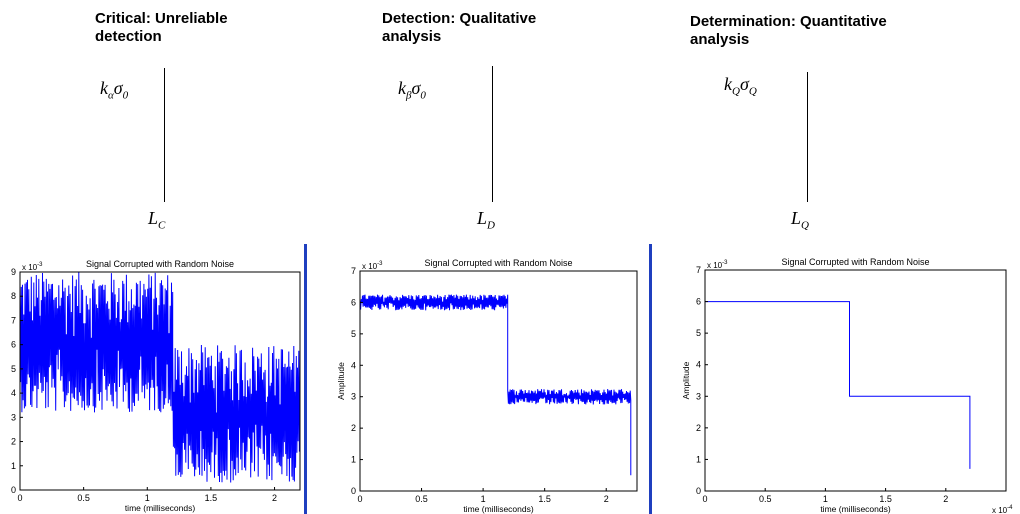 Image resolution: width=1020 pixels, height=514 pixels. What do you see at coordinates (807, 137) in the screenshot?
I see `threshold-line-determination` at bounding box center [807, 137].